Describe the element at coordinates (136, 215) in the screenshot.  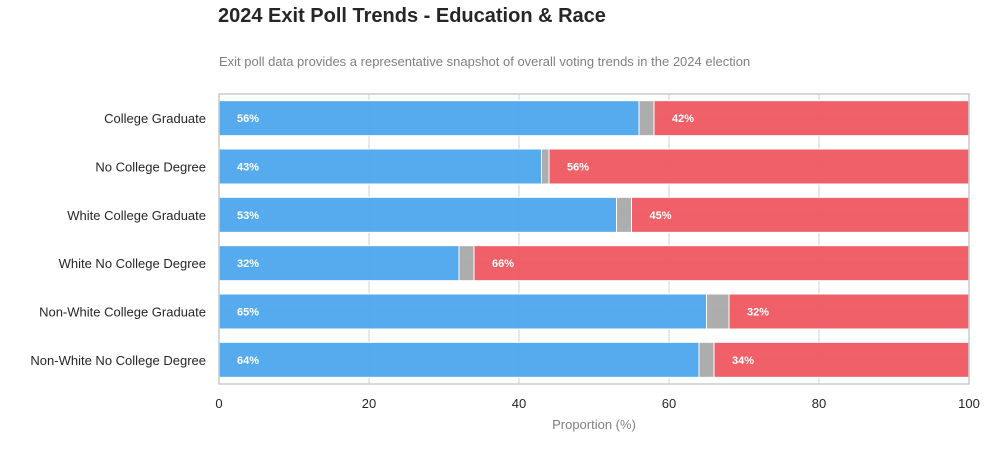
I see `y-tick-label-2: White College Graduate` at that location.